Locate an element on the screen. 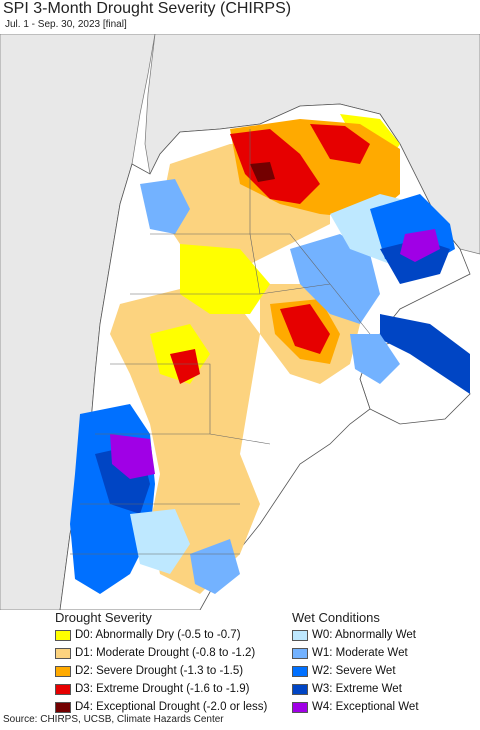 The height and width of the screenshot is (730, 480). legend-item-w3: W3: Extreme Wet is located at coordinates (347, 689).